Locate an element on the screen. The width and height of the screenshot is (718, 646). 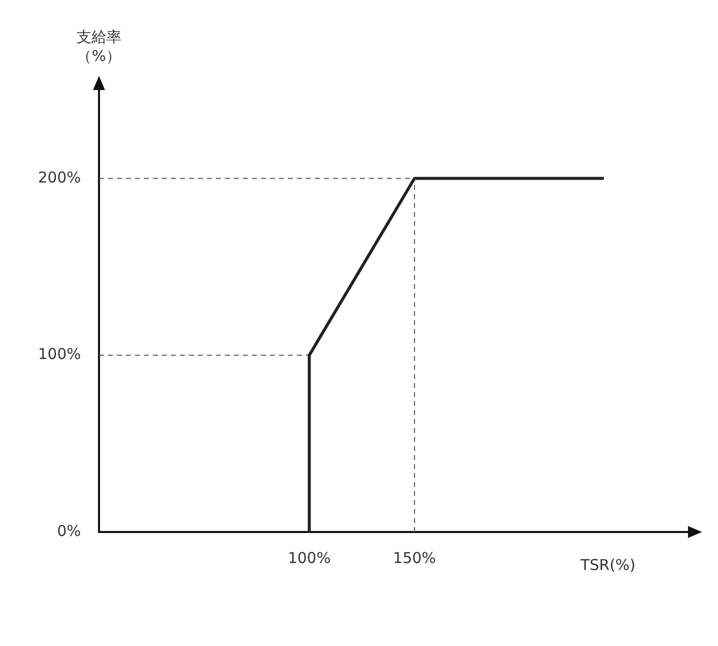
x-tick-label: 150% is located at coordinates (414, 557).